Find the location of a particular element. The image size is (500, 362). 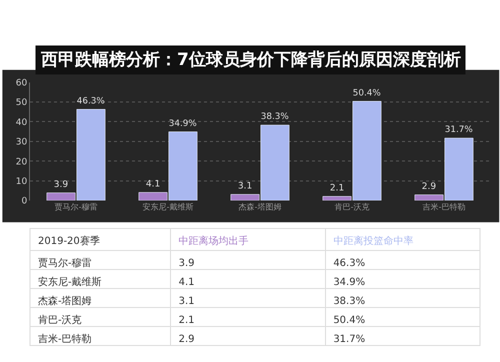

category-label: 安东尼-戴维斯 is located at coordinates (70, 282).